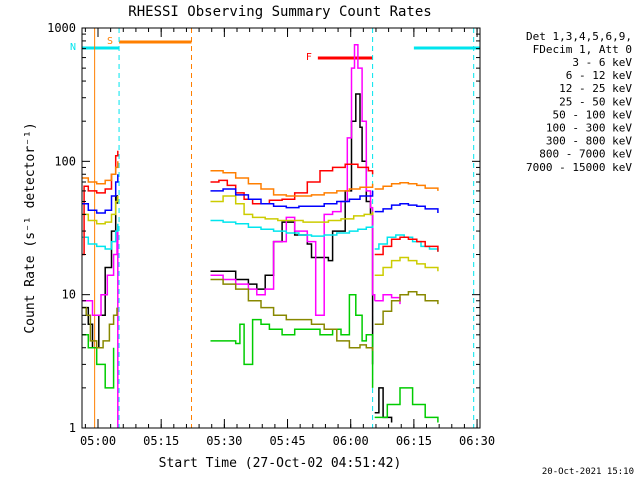  What do you see at coordinates (582, 49) in the screenshot?
I see `legend-header-line-2: FDecim 1, Att 0` at bounding box center [582, 49].